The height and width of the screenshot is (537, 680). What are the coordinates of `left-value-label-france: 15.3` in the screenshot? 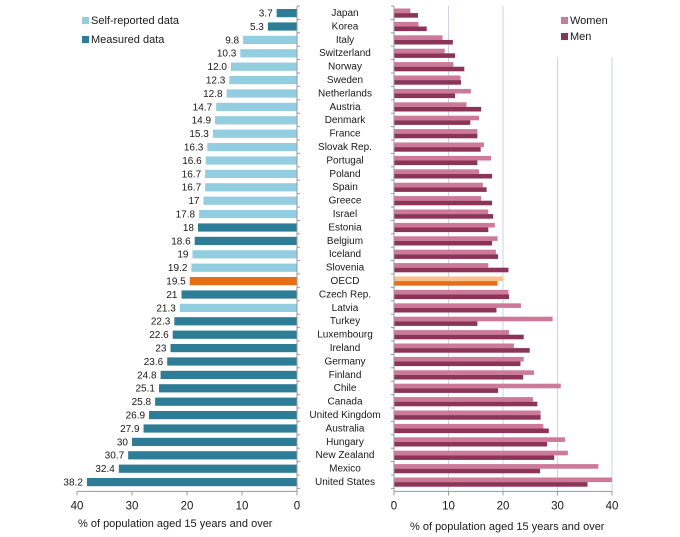 It's located at (199, 134).